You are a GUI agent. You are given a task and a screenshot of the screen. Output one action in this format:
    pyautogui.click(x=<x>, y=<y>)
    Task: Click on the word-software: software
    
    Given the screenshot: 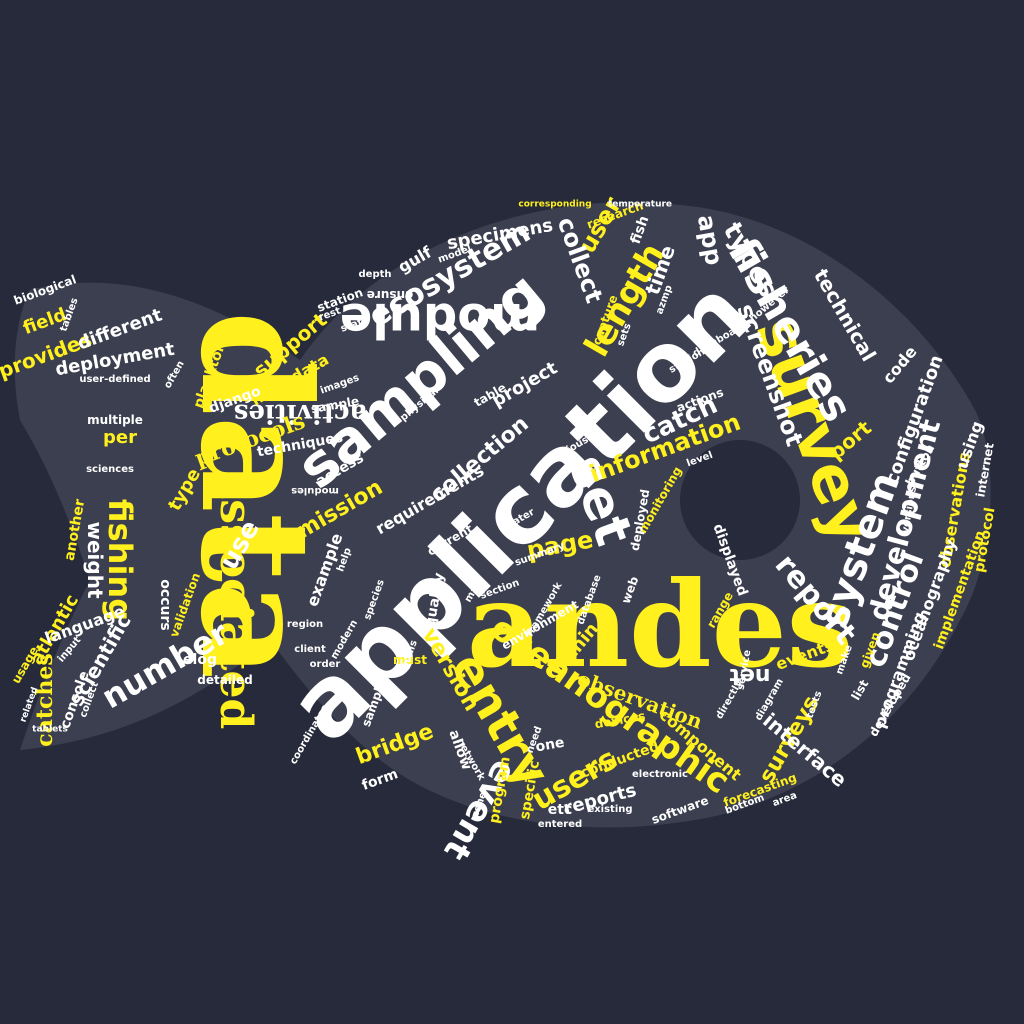 What is the action you would take?
    pyautogui.click(x=680, y=810)
    